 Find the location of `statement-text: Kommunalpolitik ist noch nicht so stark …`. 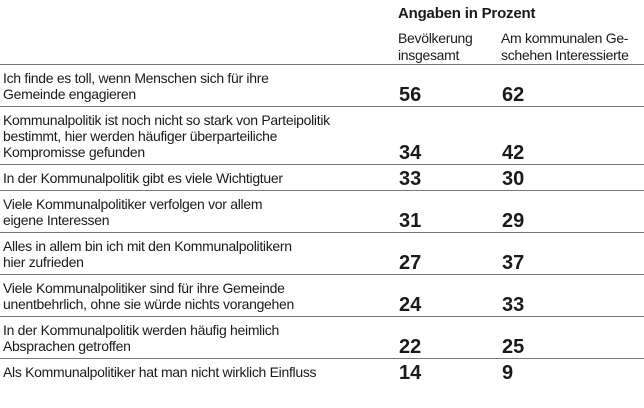

statement-text: Kommunalpolitik ist noch nicht so stark … is located at coordinates (166, 136).